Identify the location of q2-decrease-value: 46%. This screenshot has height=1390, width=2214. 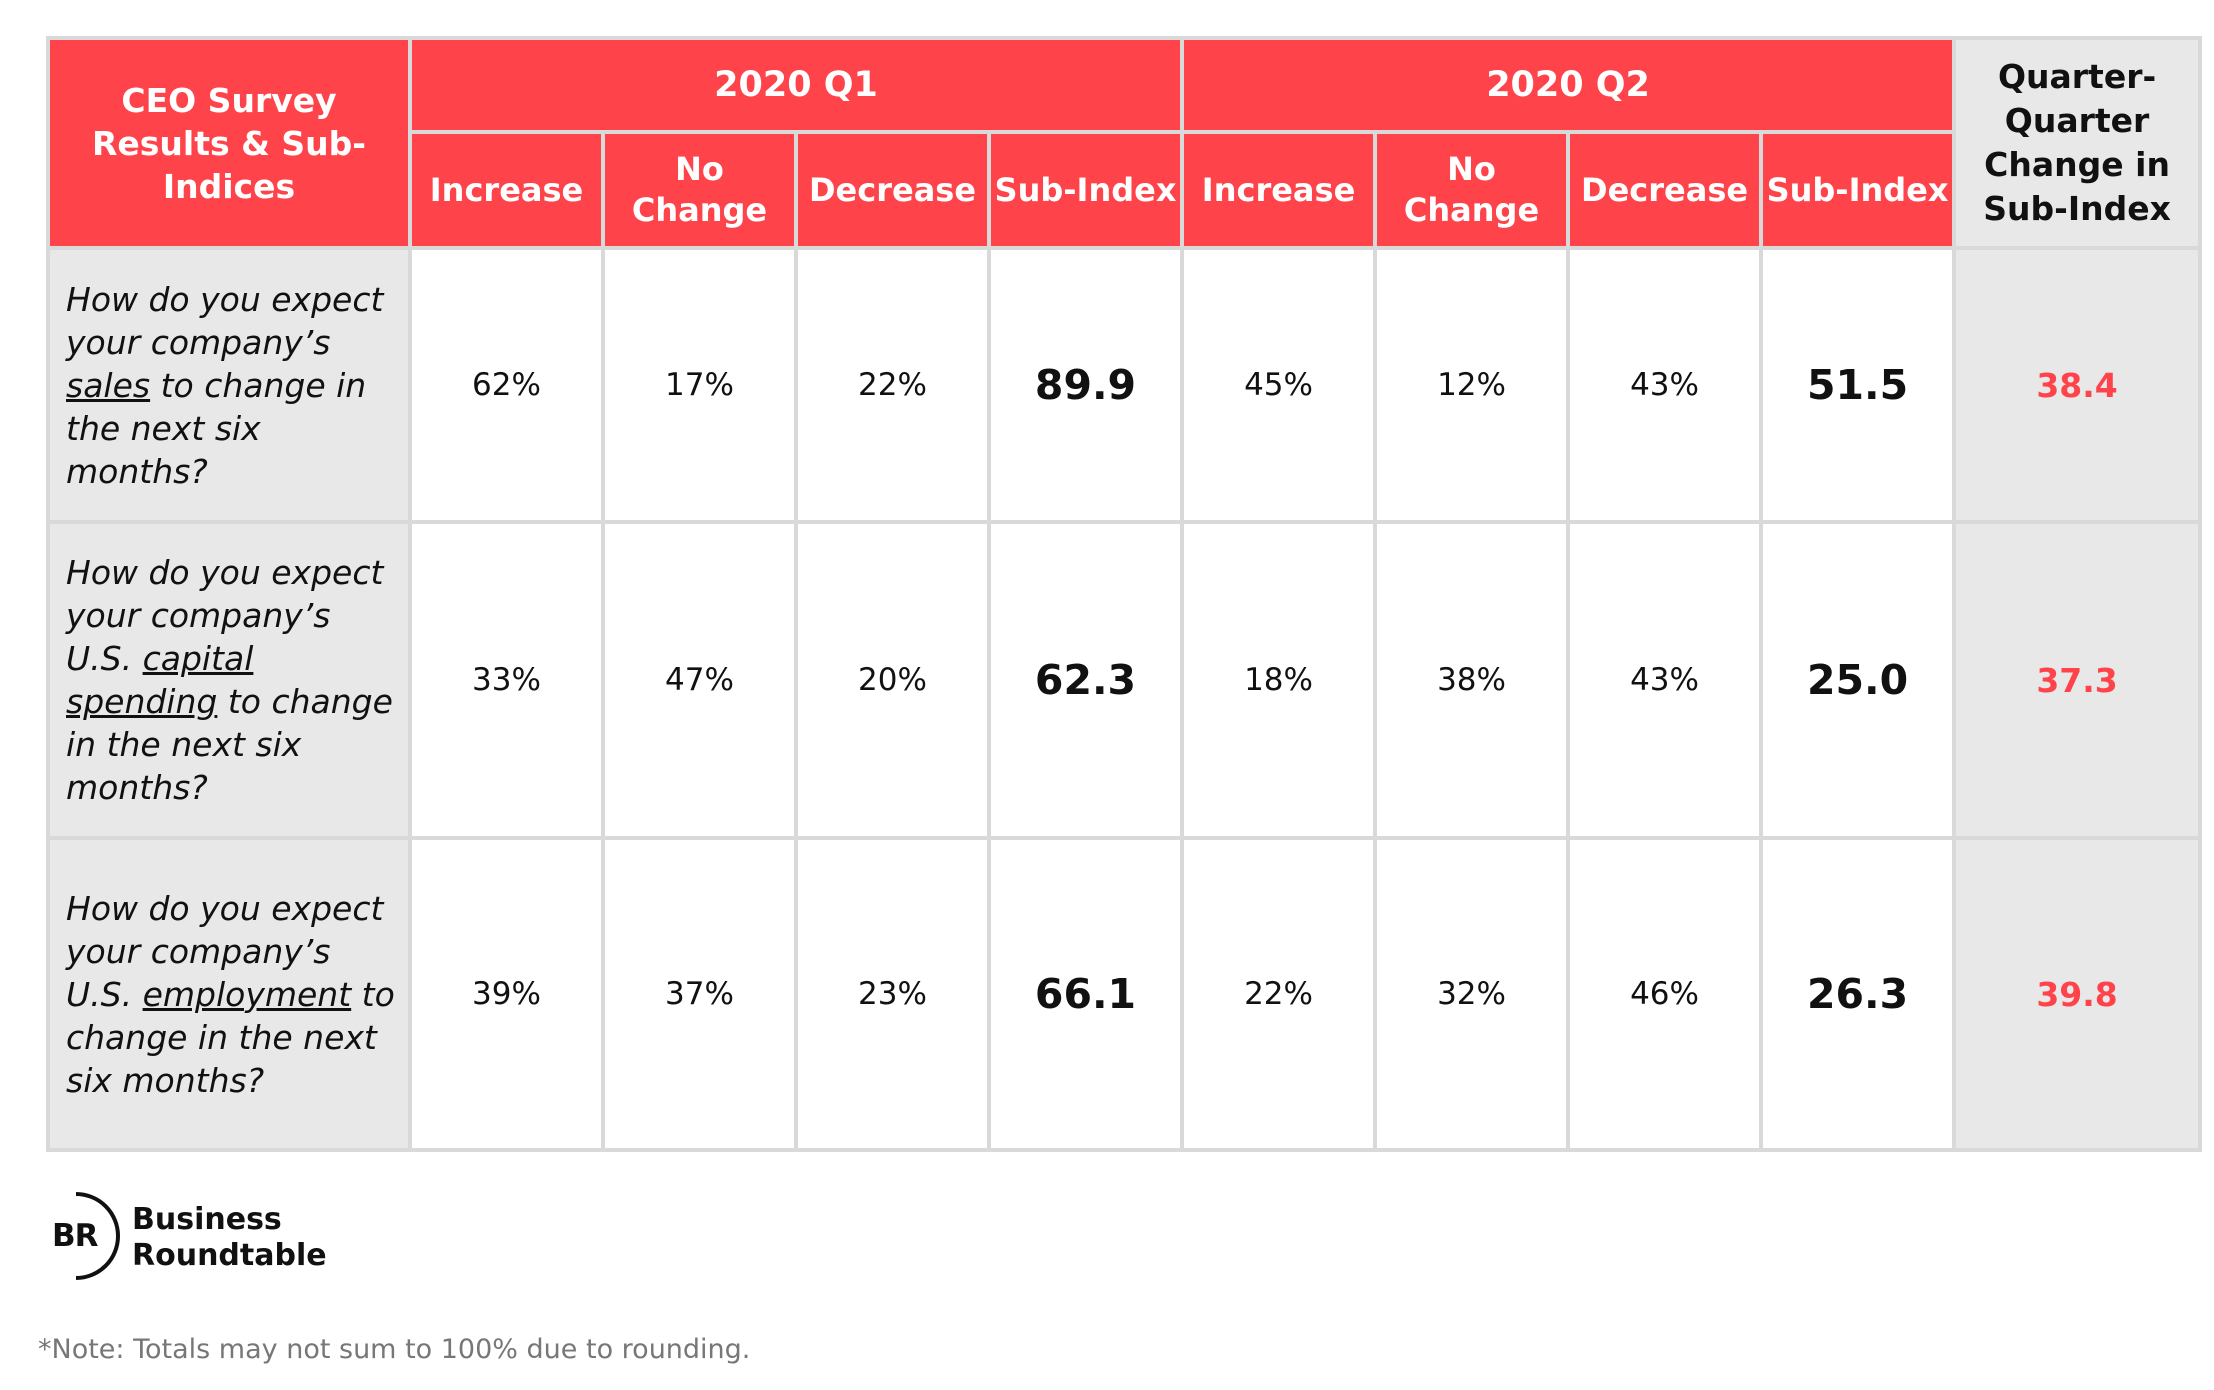
(1665, 994).